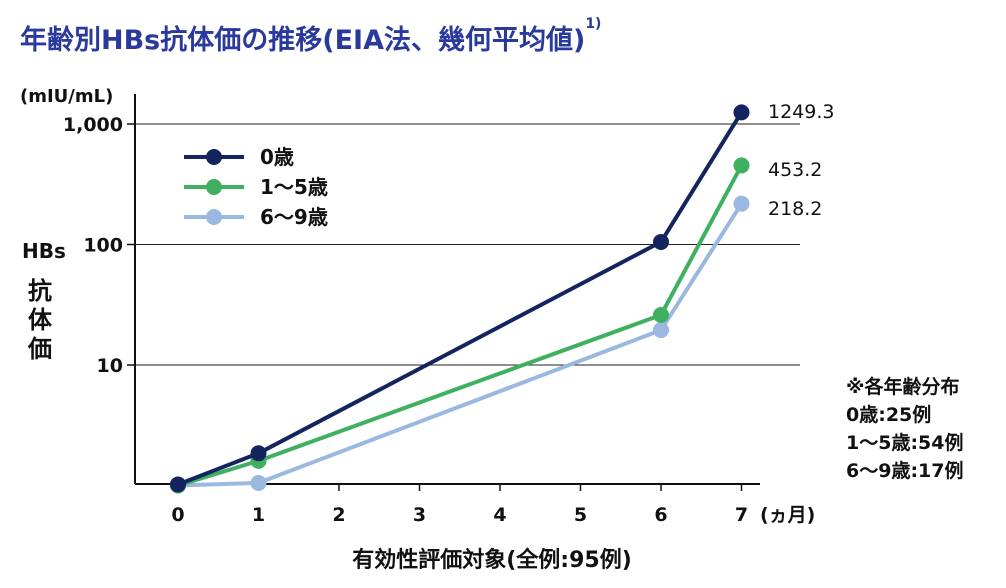 This screenshot has width=1006, height=588. I want to click on y-unit-label: (mIU/mL), so click(66, 96).